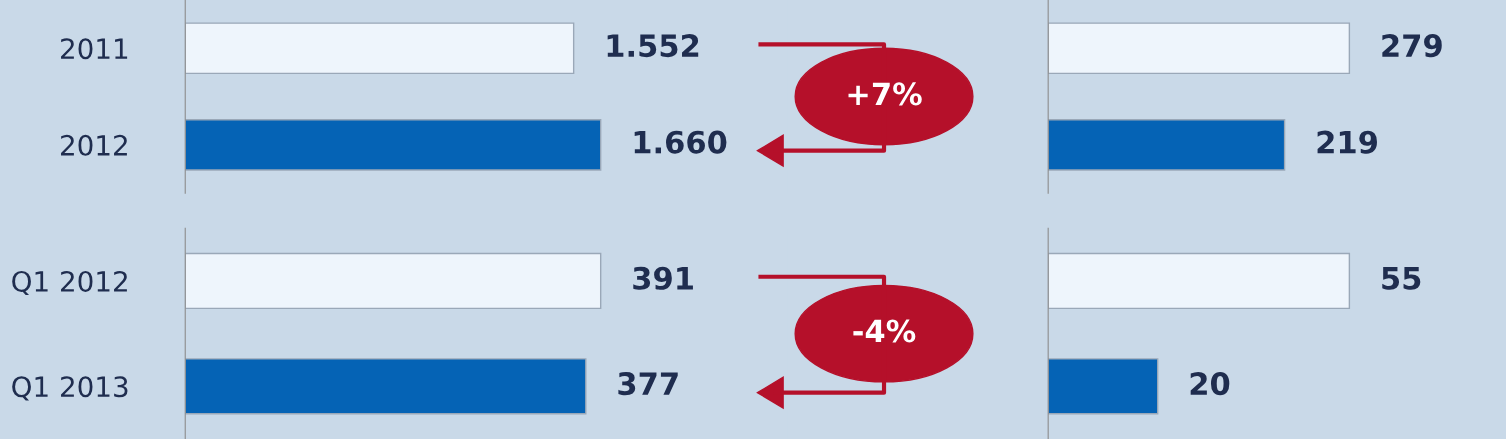 The image size is (1506, 439). What do you see at coordinates (1347, 142) in the screenshot?
I see `data-label: 219` at bounding box center [1347, 142].